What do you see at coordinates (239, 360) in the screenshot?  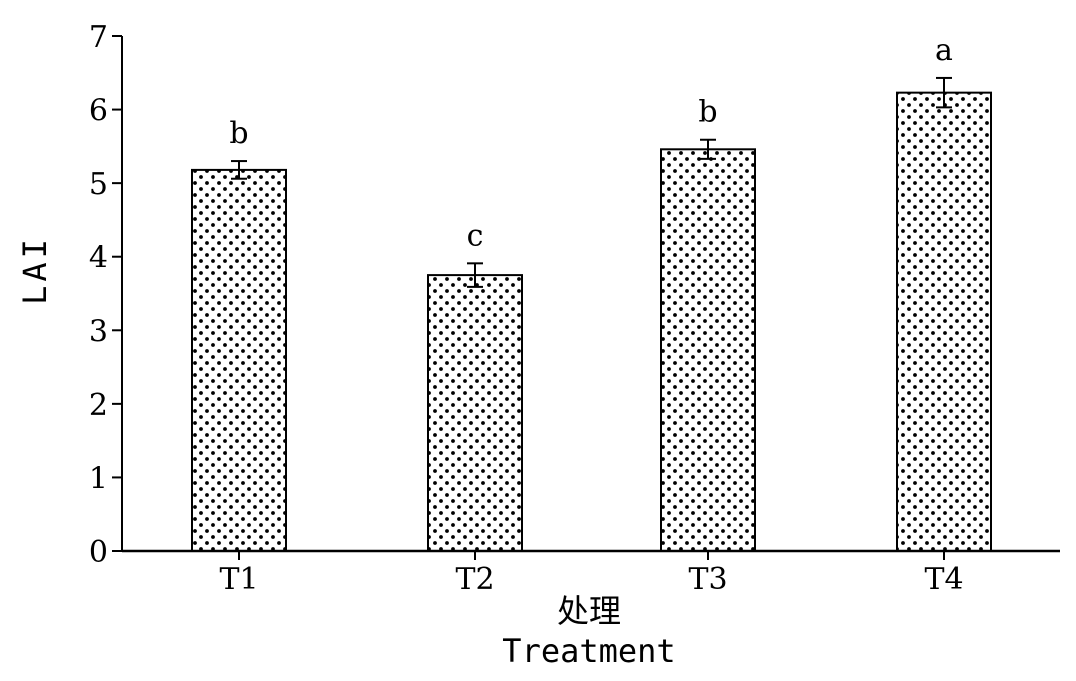 I see `bar-t1` at bounding box center [239, 360].